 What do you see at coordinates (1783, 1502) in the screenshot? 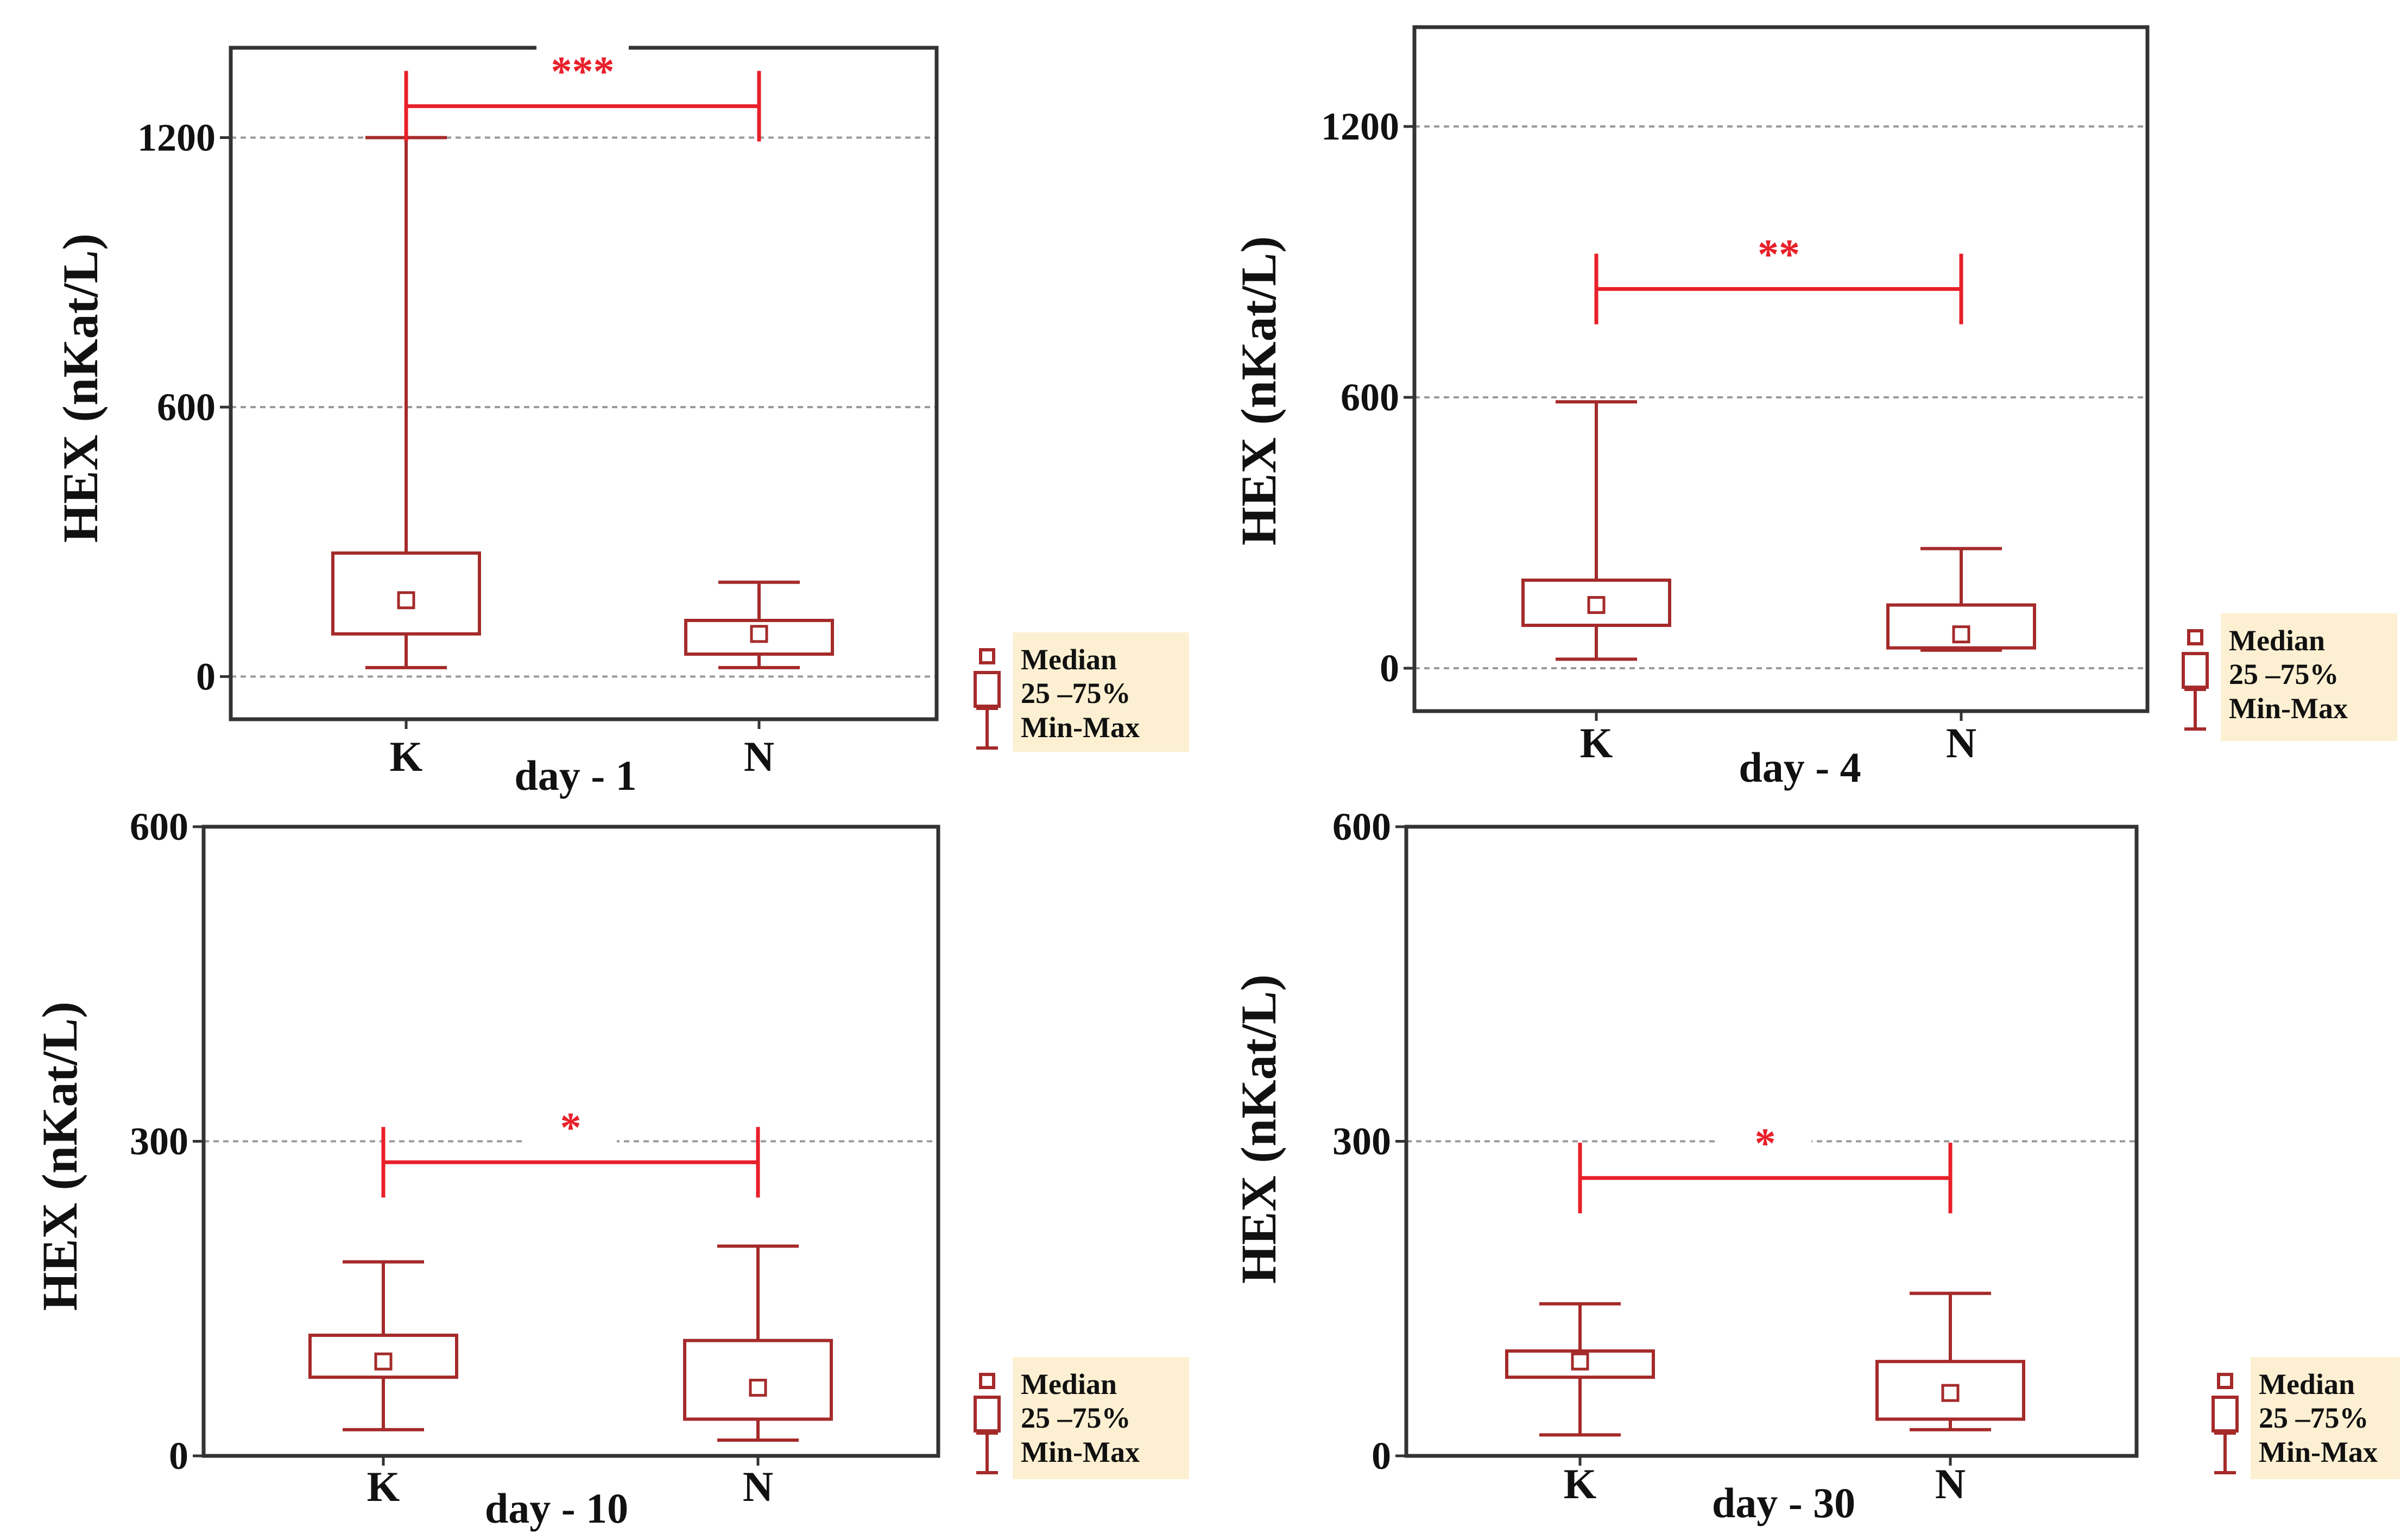
I see `panel-title: day - 30` at bounding box center [1783, 1502].